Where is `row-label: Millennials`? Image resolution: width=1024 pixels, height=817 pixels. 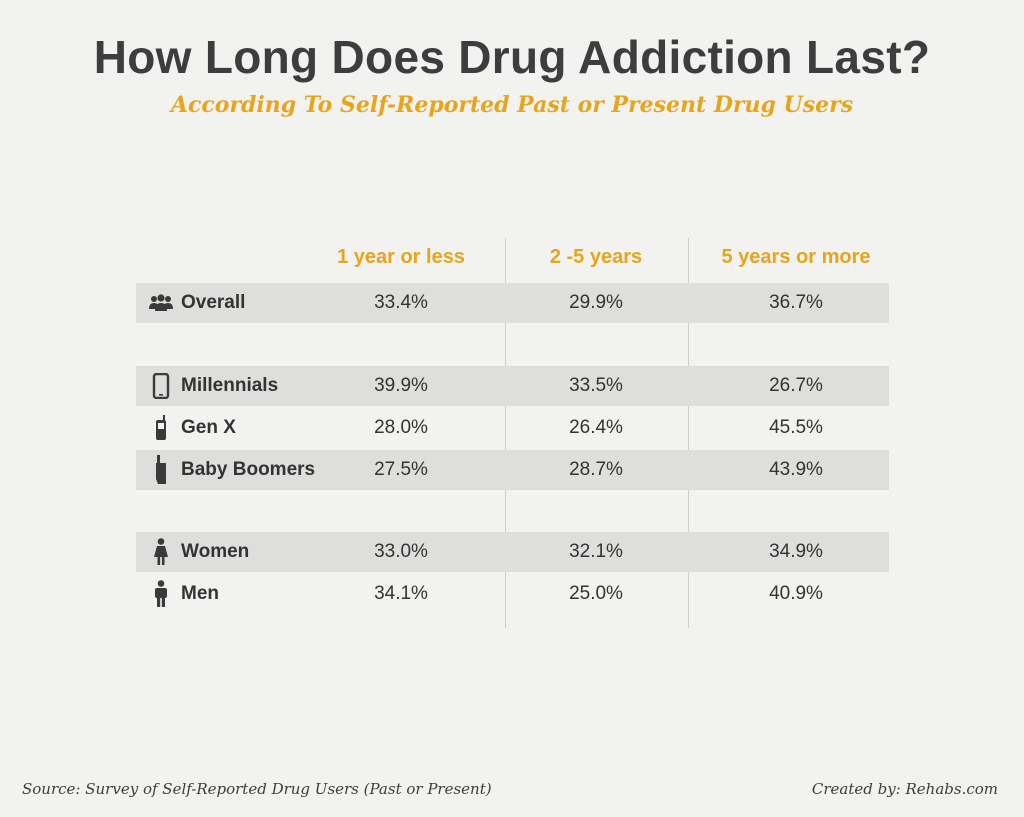
row-label: Millennials is located at coordinates (230, 385).